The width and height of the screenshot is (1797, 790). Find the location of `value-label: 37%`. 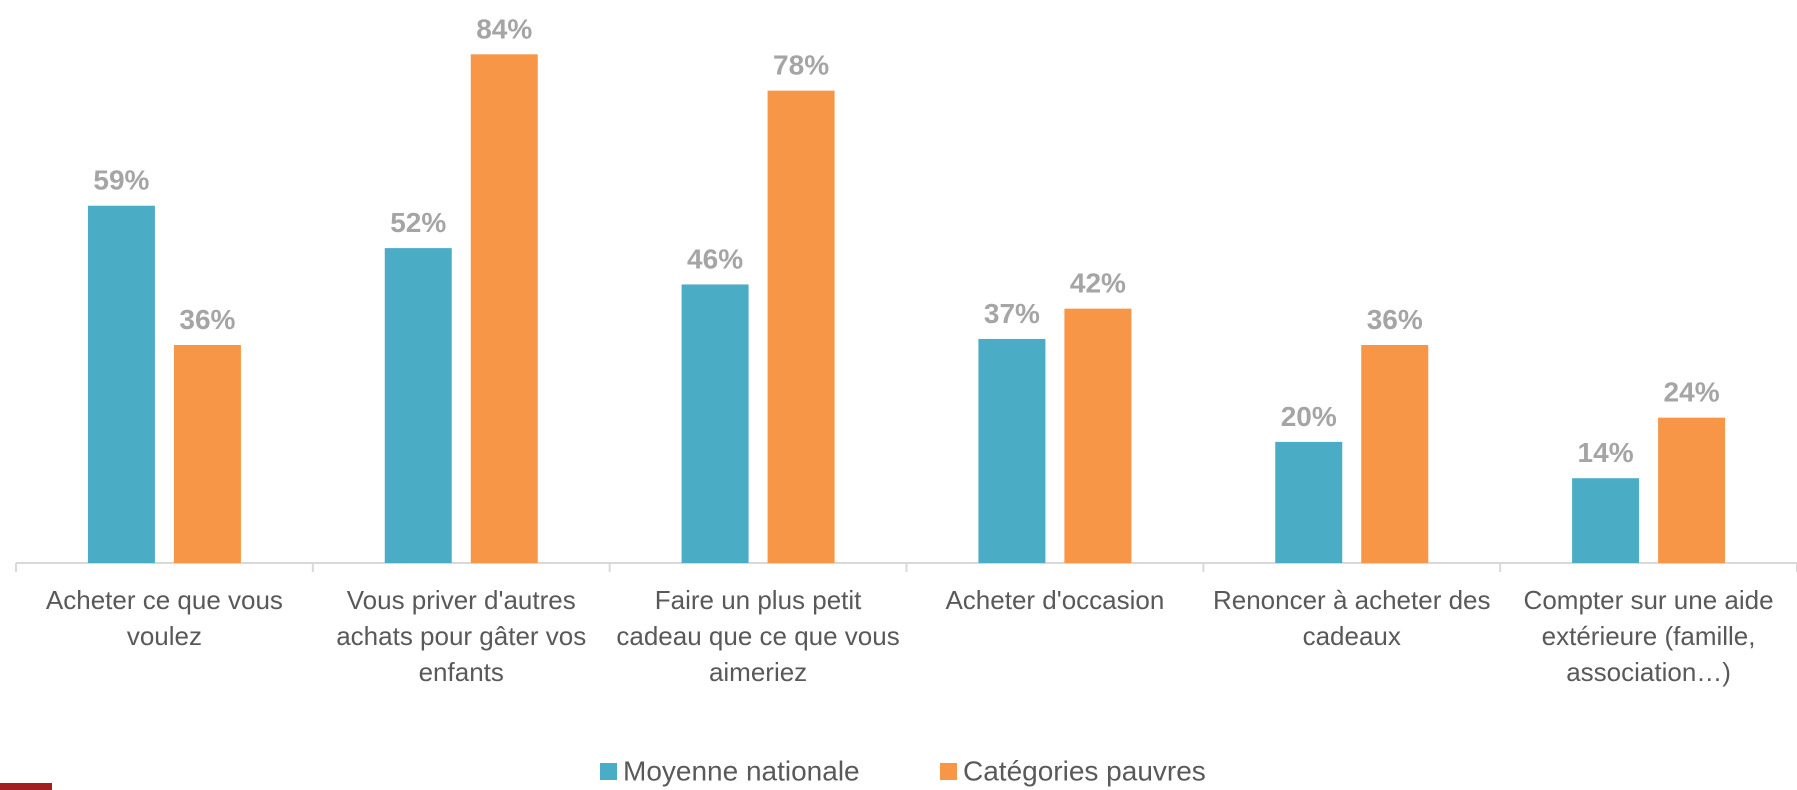

value-label: 37% is located at coordinates (1012, 313).